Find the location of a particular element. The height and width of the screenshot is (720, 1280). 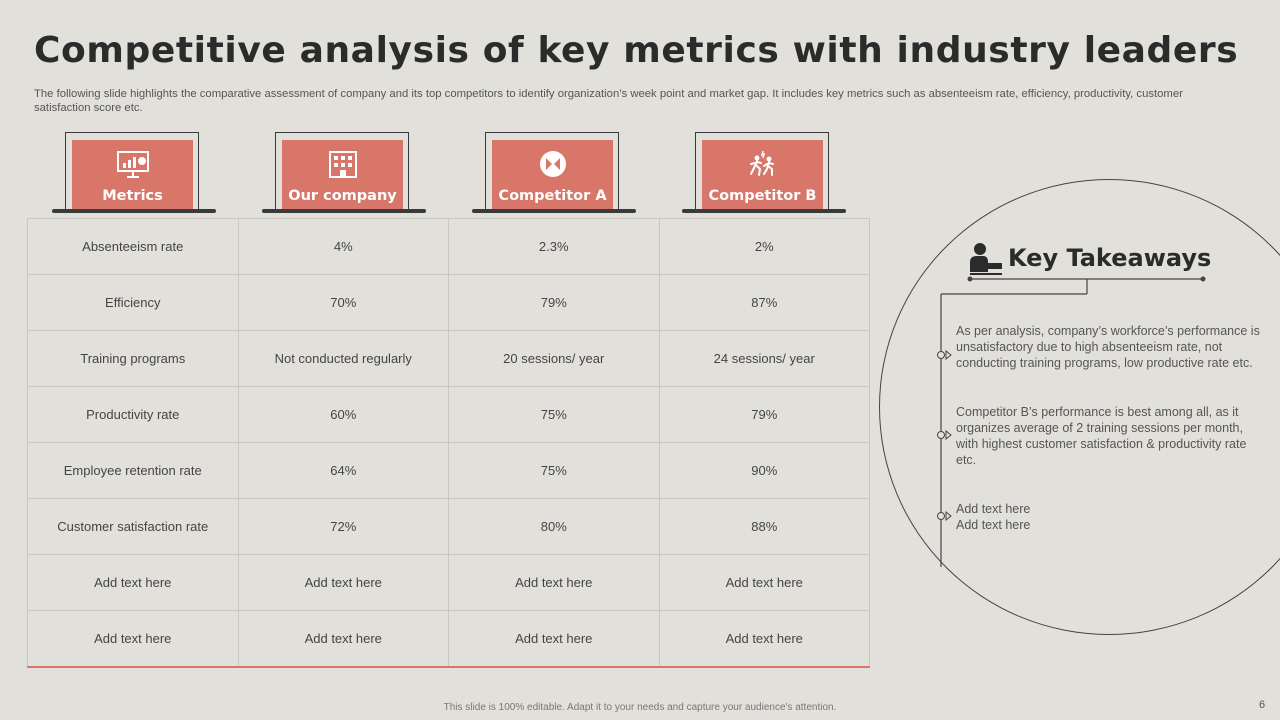

table-cell: 2% is located at coordinates (764, 246).